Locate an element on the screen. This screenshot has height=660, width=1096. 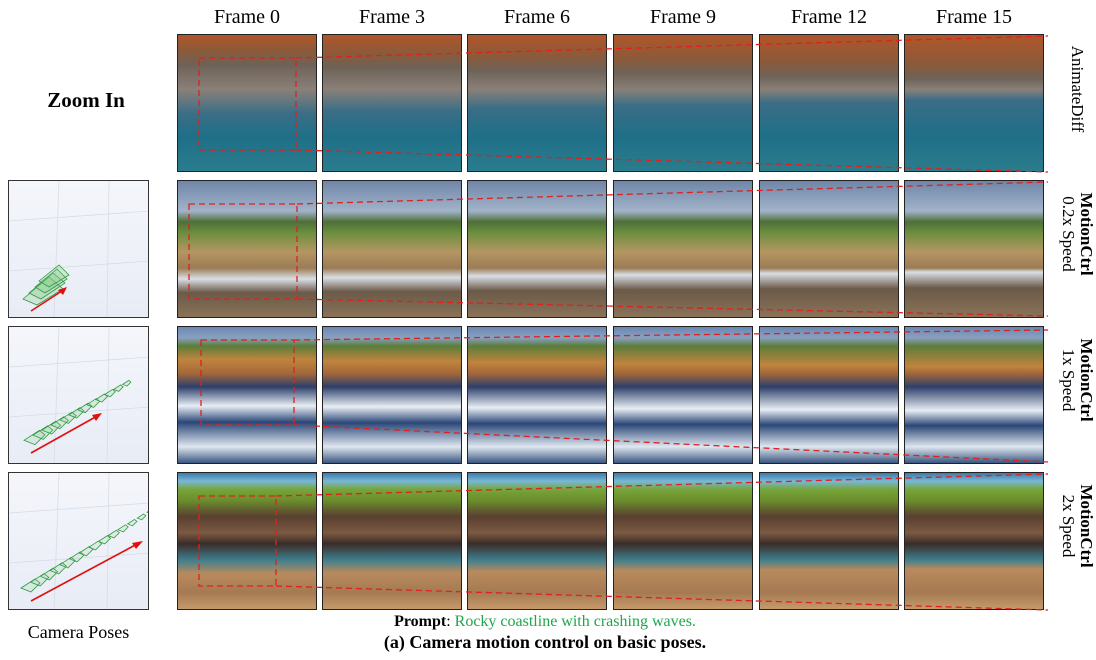
prompt-key: Prompt is located at coordinates (420, 621).